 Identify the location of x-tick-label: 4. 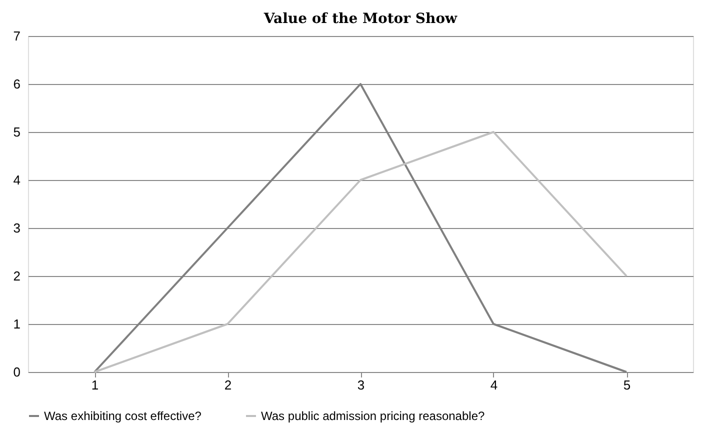
(494, 385).